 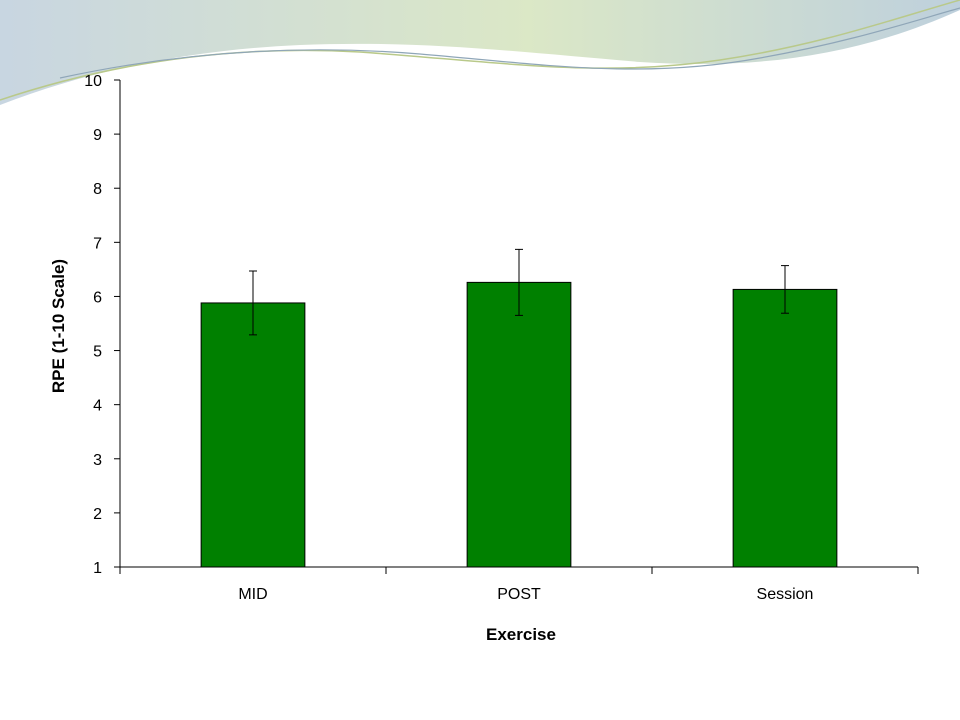 I want to click on error-bars, so click(x=519, y=292).